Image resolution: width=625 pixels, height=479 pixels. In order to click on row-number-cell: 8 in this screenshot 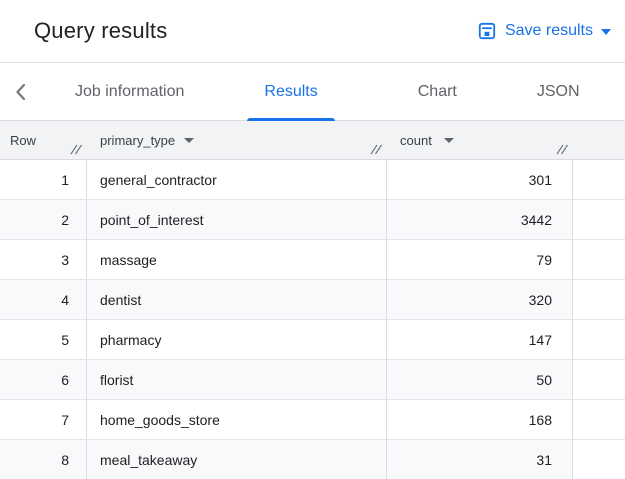, I will do `click(43, 459)`.